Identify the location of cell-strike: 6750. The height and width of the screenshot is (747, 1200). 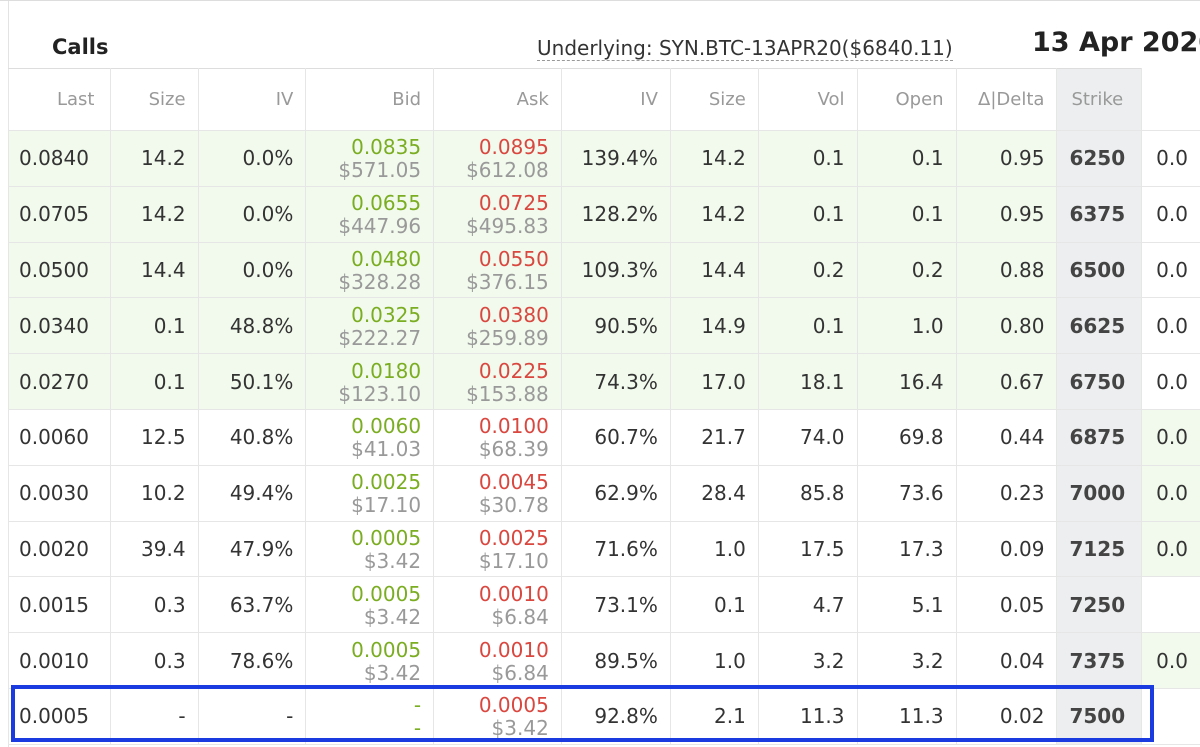
(1099, 381).